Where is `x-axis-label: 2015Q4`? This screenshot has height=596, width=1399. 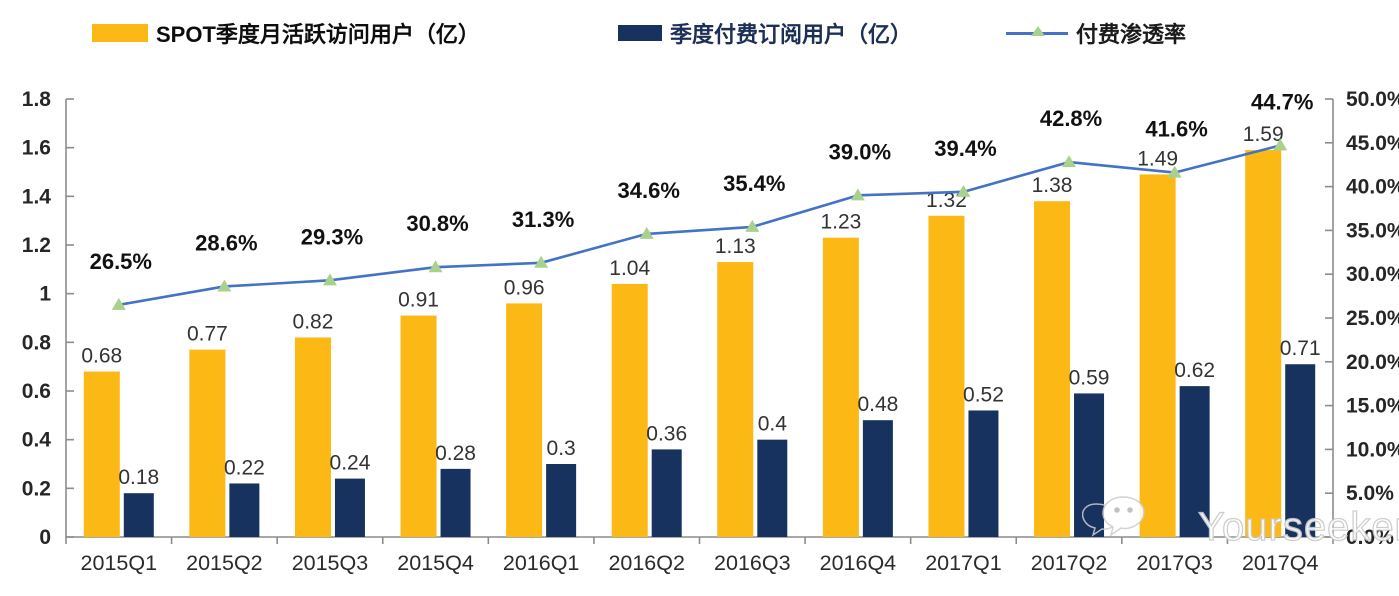 x-axis-label: 2015Q4 is located at coordinates (435, 563).